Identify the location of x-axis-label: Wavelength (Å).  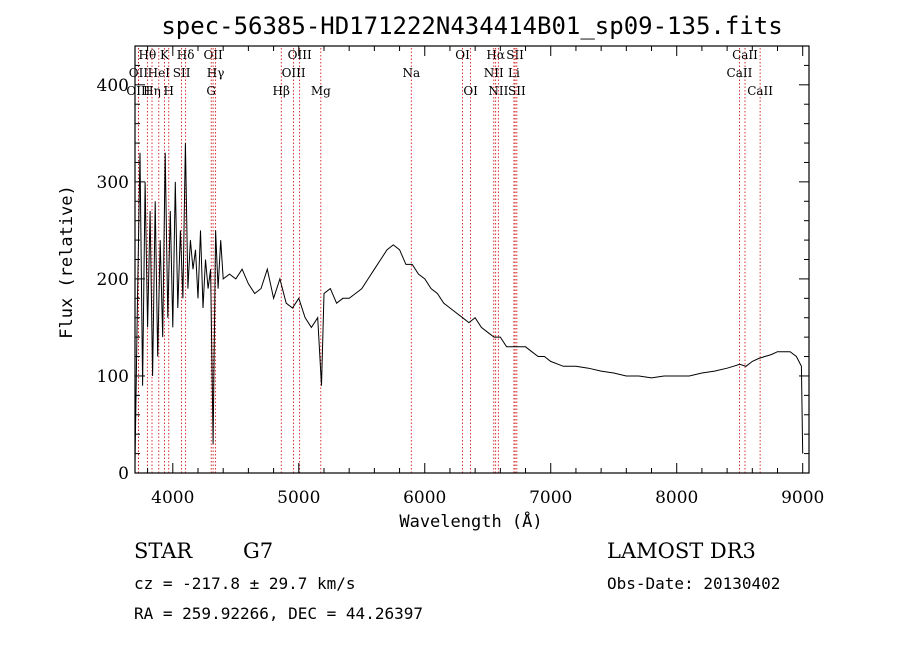
(470, 521).